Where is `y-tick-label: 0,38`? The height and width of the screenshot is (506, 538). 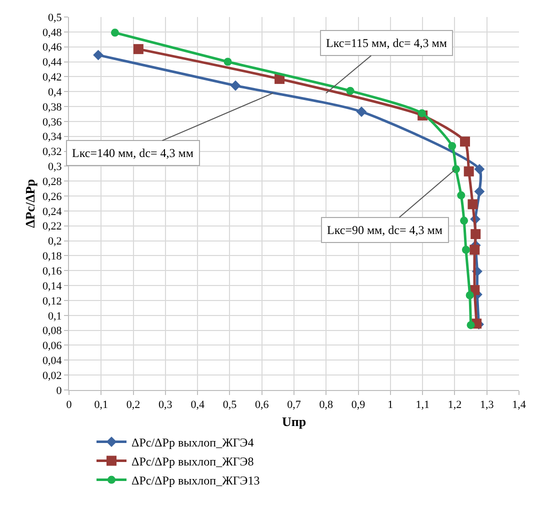 y-tick-label: 0,38 is located at coordinates (52, 107).